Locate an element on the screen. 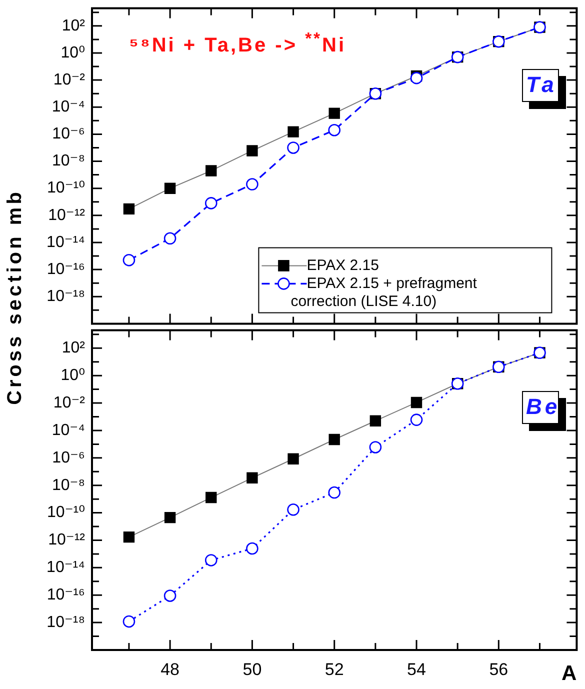  legend-label: EPAX 2.15 is located at coordinates (342, 265).